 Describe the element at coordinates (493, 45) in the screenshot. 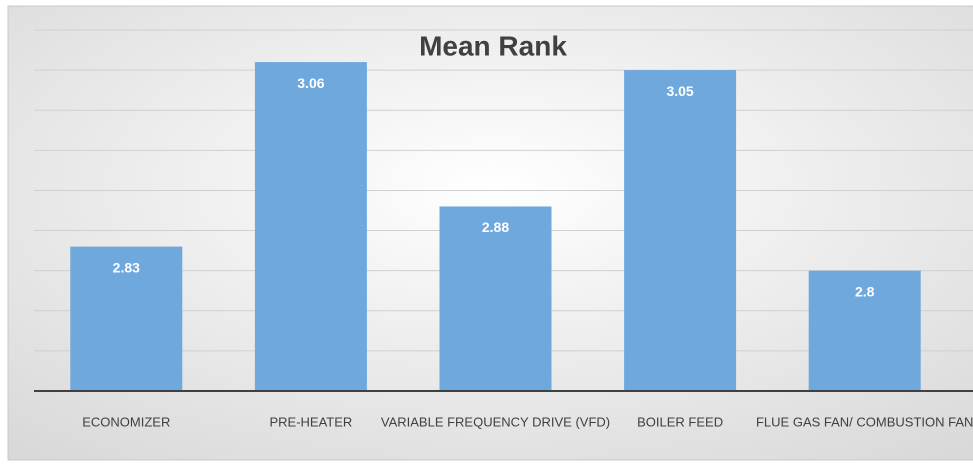

I see `chart-title: Mean Rank` at that location.